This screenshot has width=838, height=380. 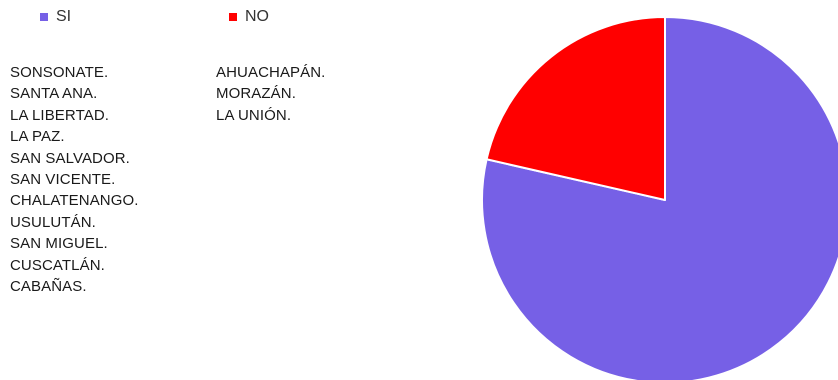 What do you see at coordinates (54, 94) in the screenshot?
I see `list-item: SANTA ANA.` at bounding box center [54, 94].